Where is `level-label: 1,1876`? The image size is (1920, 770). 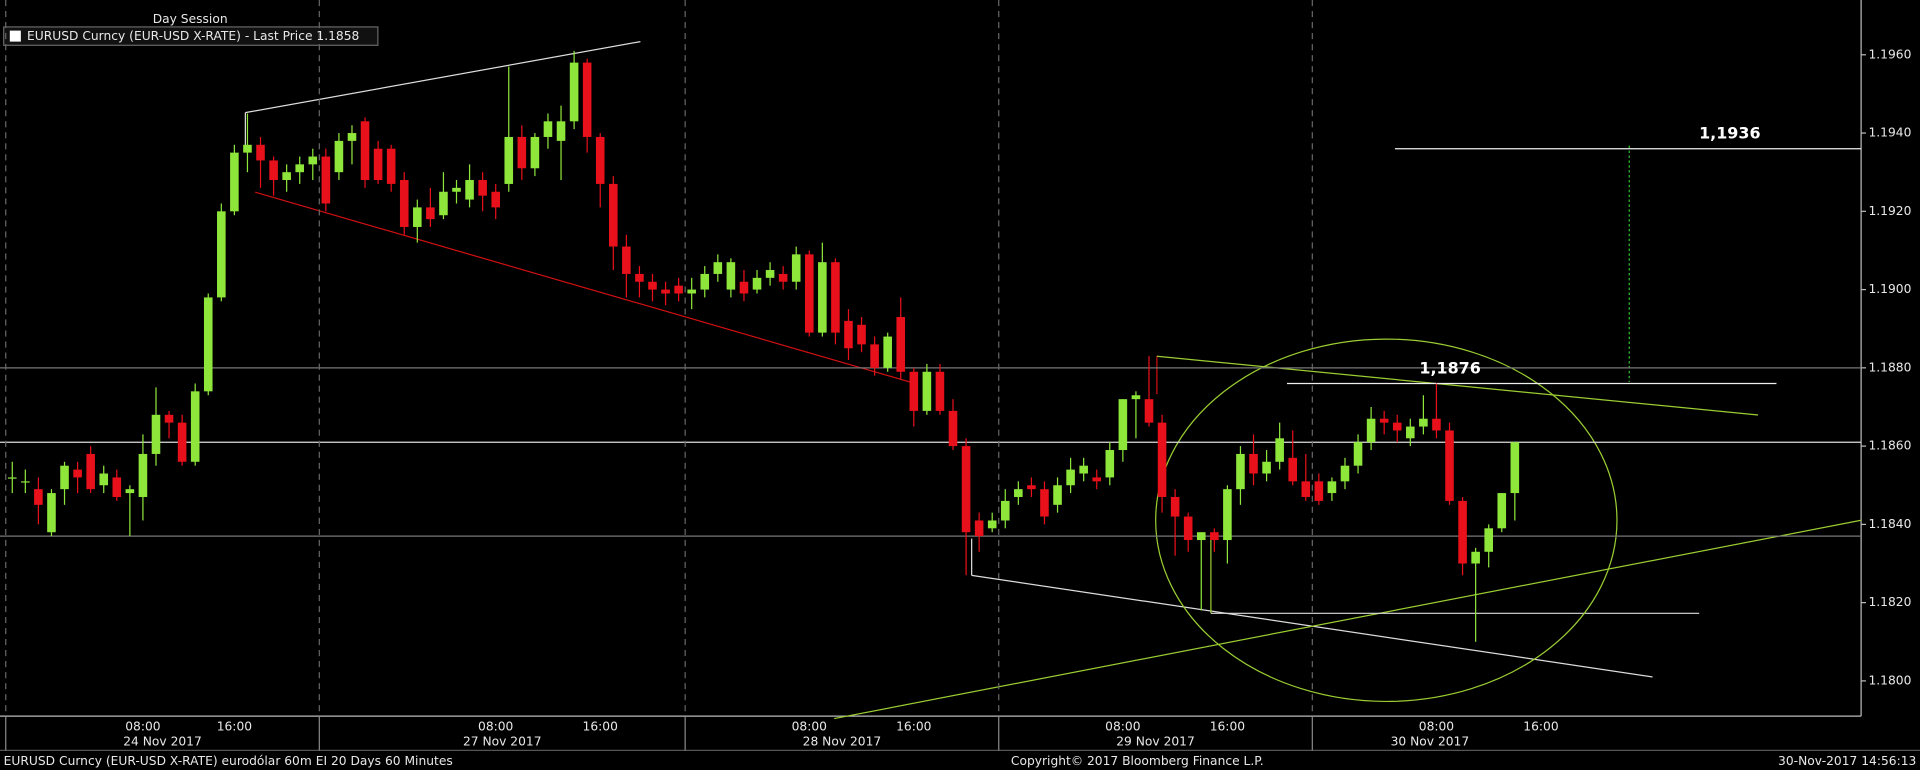
level-label: 1,1876 is located at coordinates (1450, 367).